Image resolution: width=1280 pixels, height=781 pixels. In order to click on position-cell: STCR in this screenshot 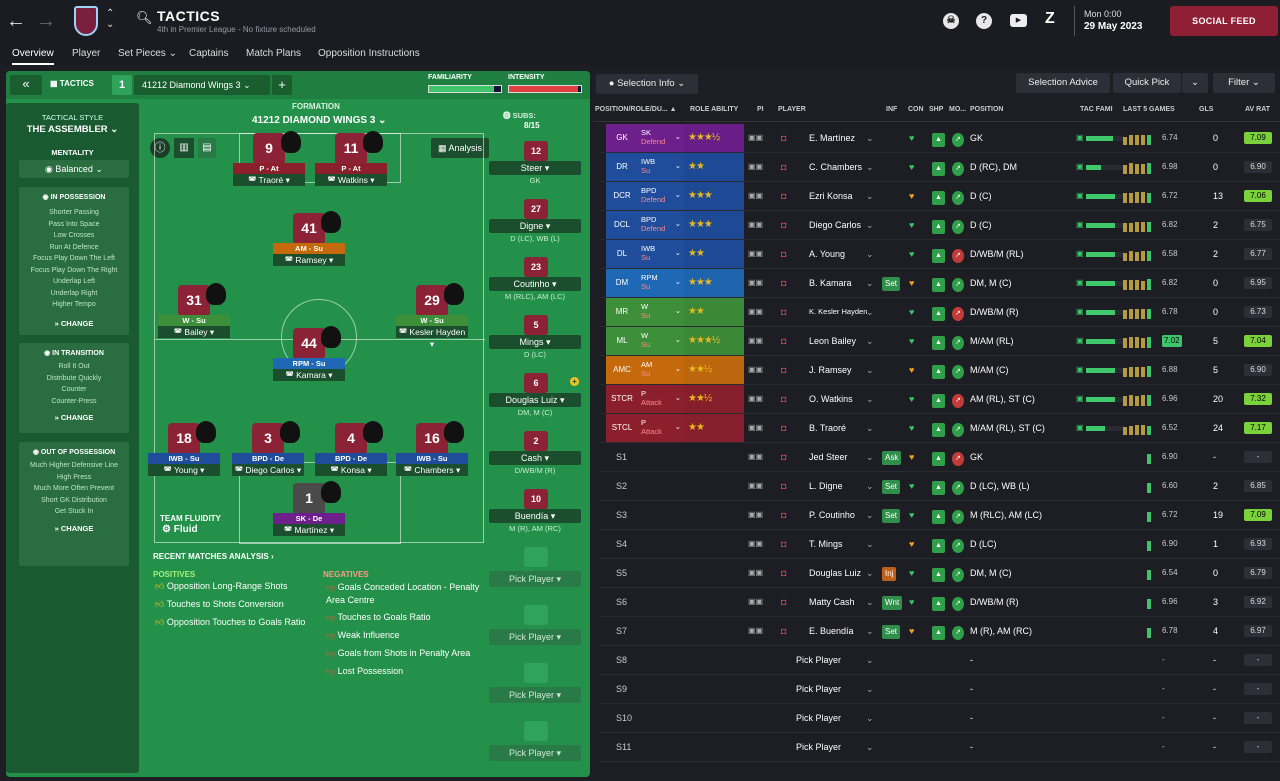, I will do `click(622, 399)`.